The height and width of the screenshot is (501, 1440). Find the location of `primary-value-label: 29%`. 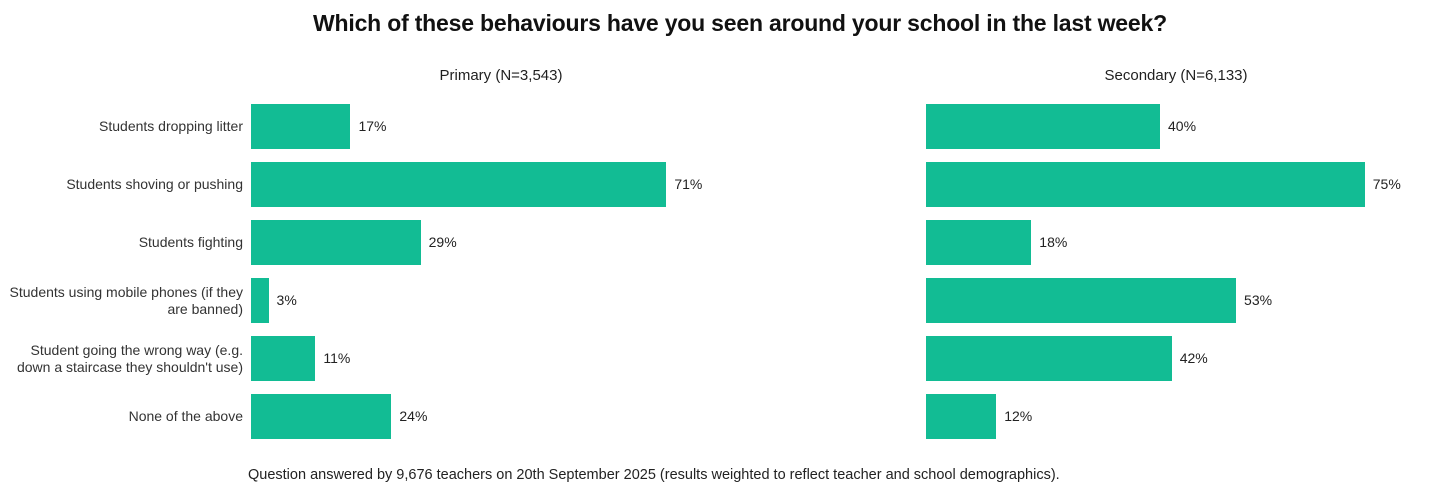

primary-value-label: 29% is located at coordinates (442, 242).